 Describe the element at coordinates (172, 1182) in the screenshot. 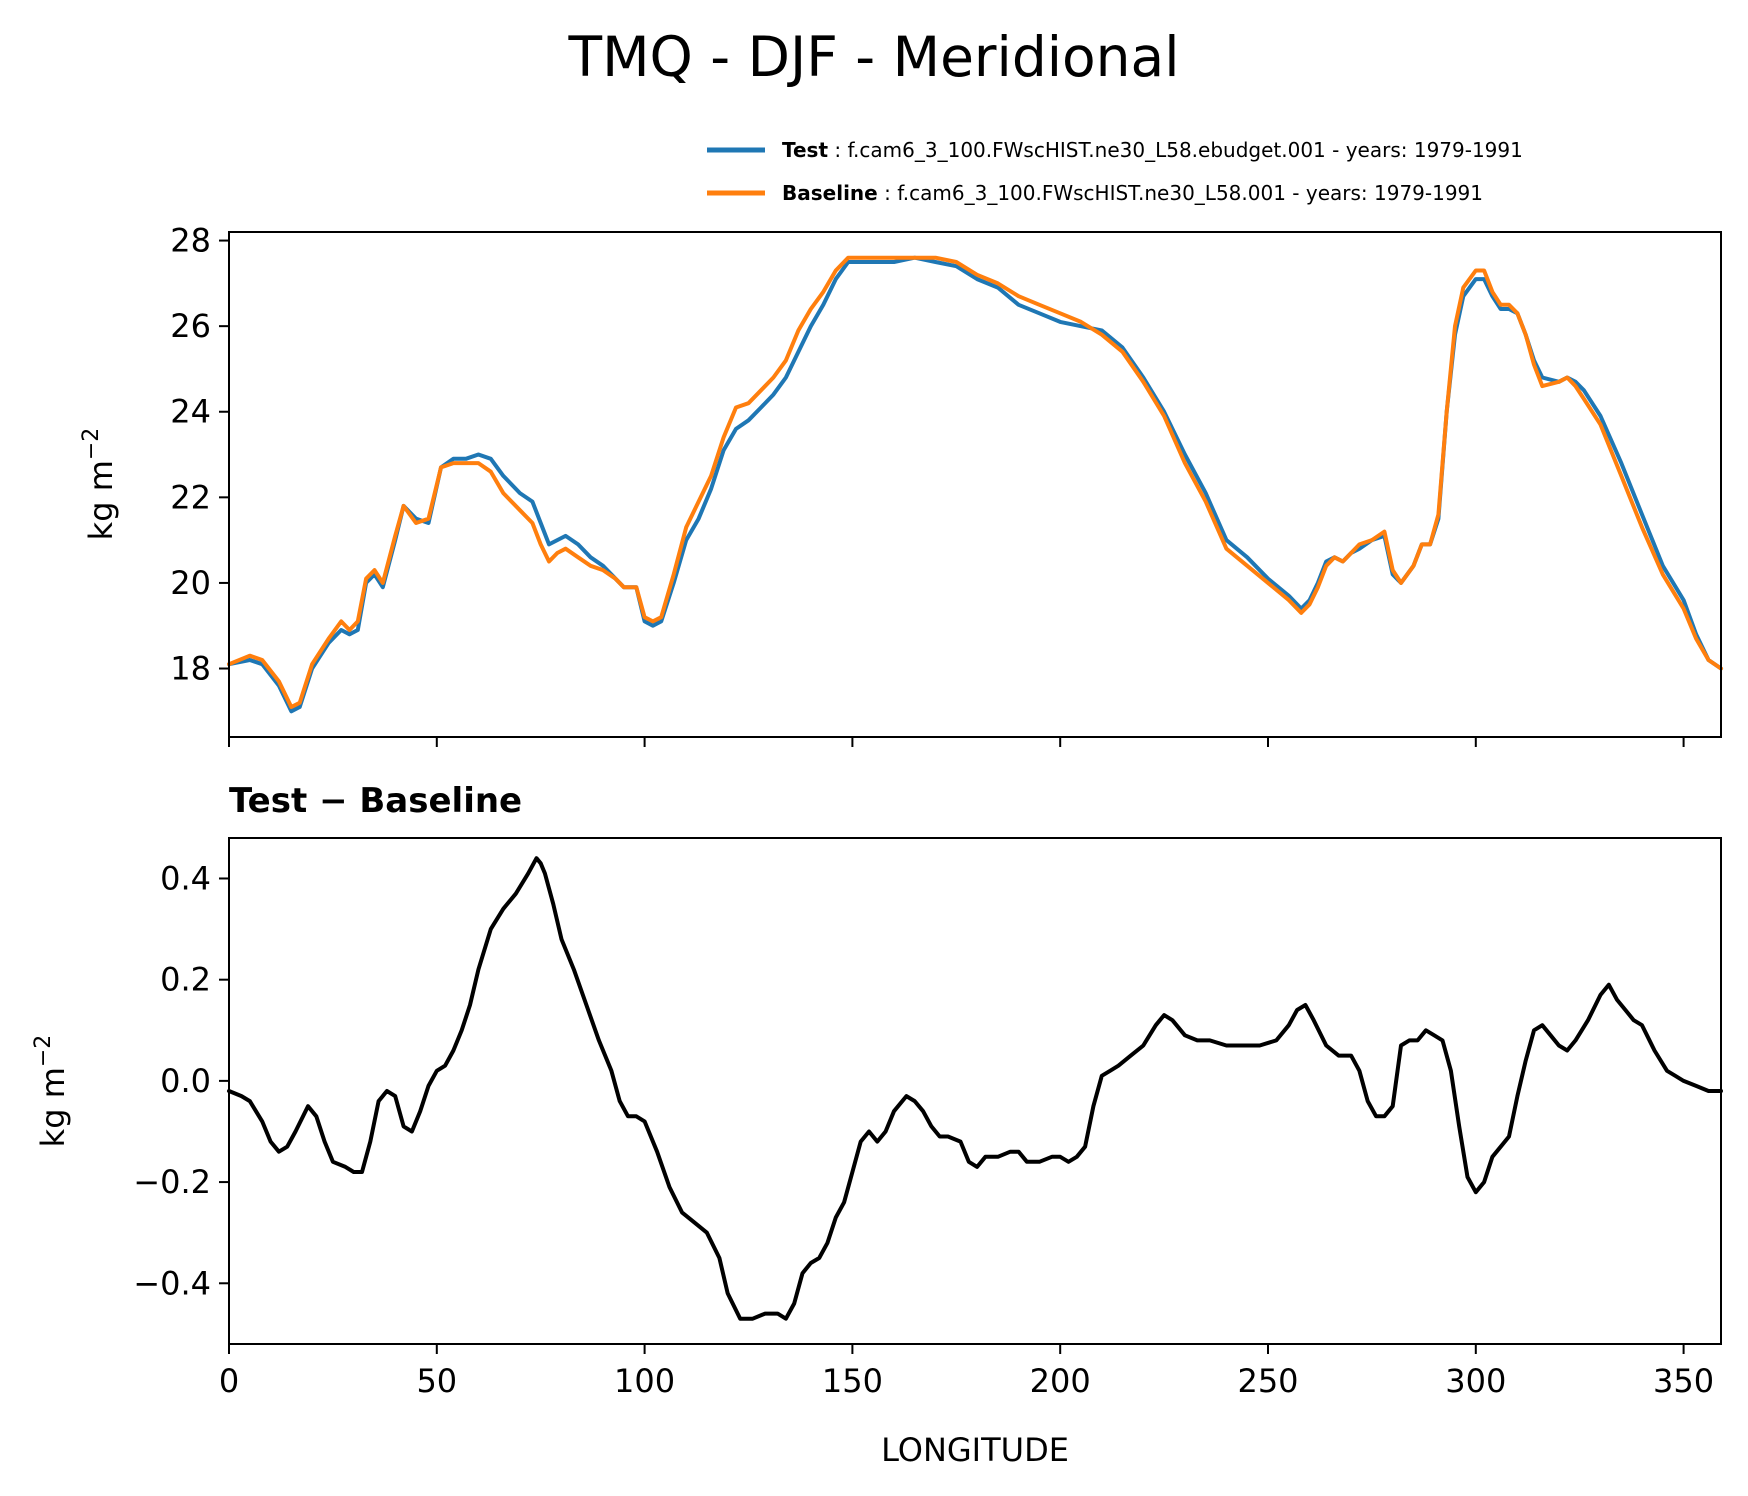

I see `bottom-ytick-label: −0.2` at that location.